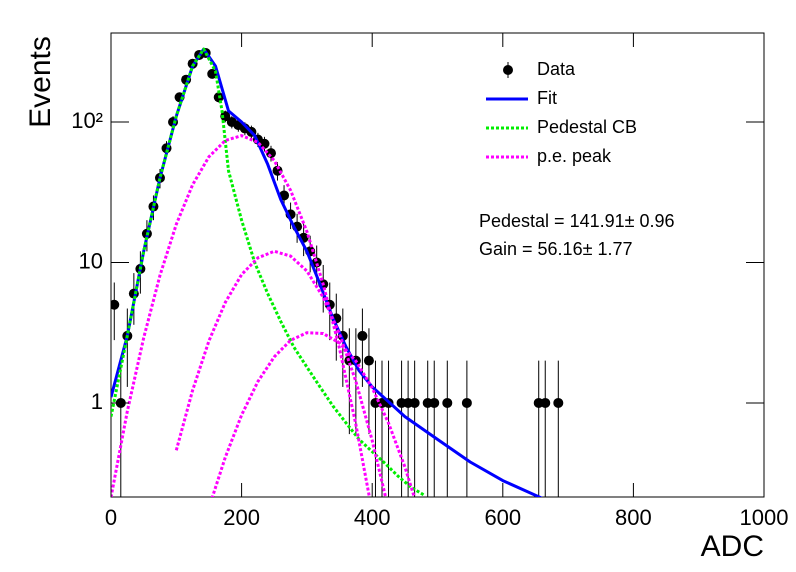  I want to click on x-tick-label: 200, so click(241, 517).